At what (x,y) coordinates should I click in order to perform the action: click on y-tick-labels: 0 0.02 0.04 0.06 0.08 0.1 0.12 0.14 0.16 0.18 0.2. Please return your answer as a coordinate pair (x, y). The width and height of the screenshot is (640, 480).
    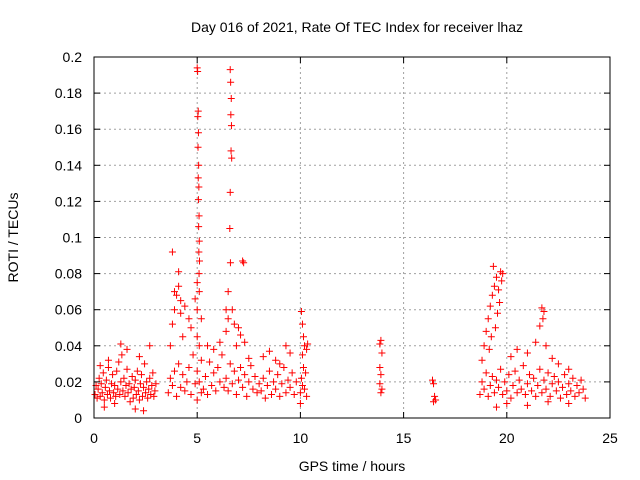
    Looking at the image, I should click on (68, 237).